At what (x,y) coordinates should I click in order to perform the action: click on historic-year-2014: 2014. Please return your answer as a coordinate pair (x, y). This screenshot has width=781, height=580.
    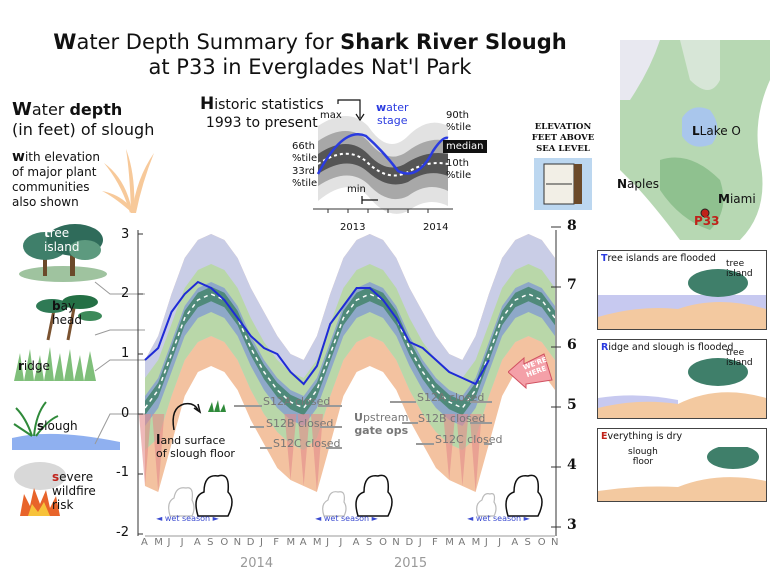
    Looking at the image, I should click on (436, 227).